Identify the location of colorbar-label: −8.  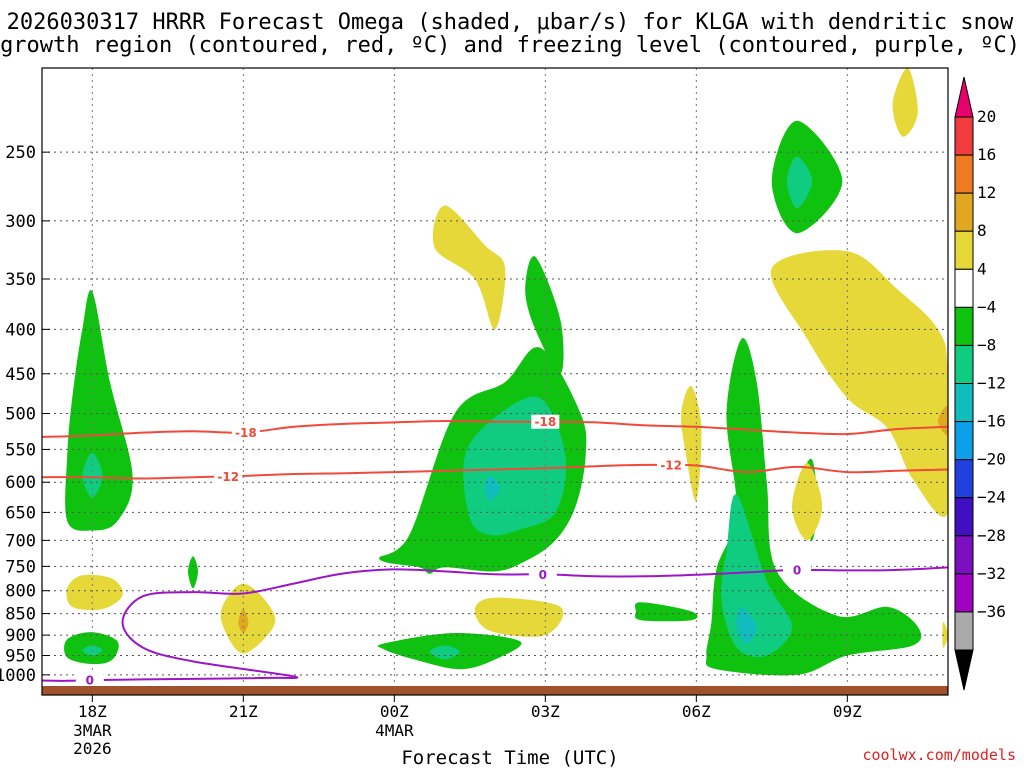
(986, 344).